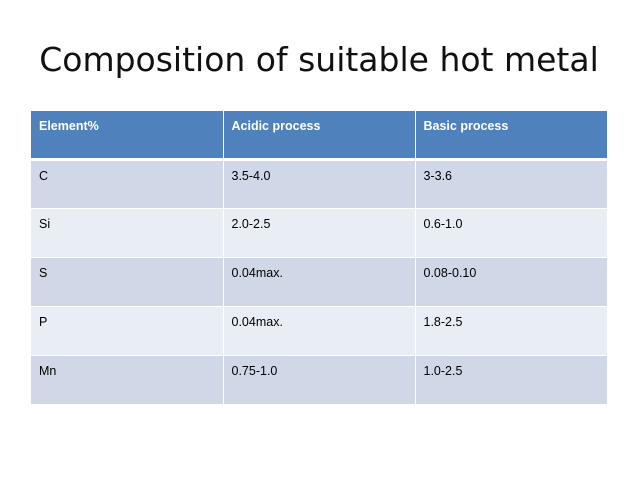 Image resolution: width=638 pixels, height=478 pixels. I want to click on cell-element: Si, so click(127, 233).